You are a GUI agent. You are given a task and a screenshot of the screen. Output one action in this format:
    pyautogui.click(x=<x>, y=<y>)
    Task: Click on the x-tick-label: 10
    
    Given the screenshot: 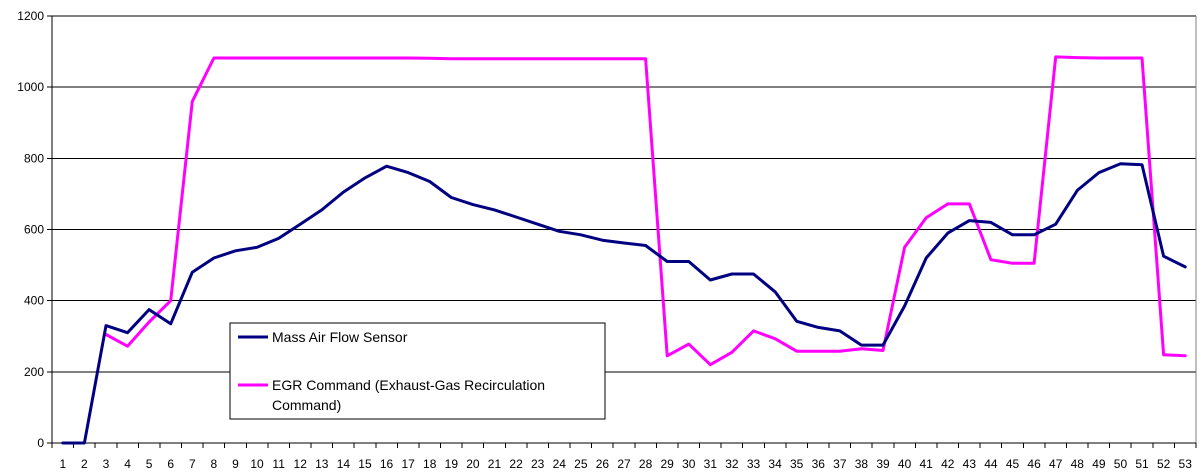 What is the action you would take?
    pyautogui.click(x=257, y=464)
    